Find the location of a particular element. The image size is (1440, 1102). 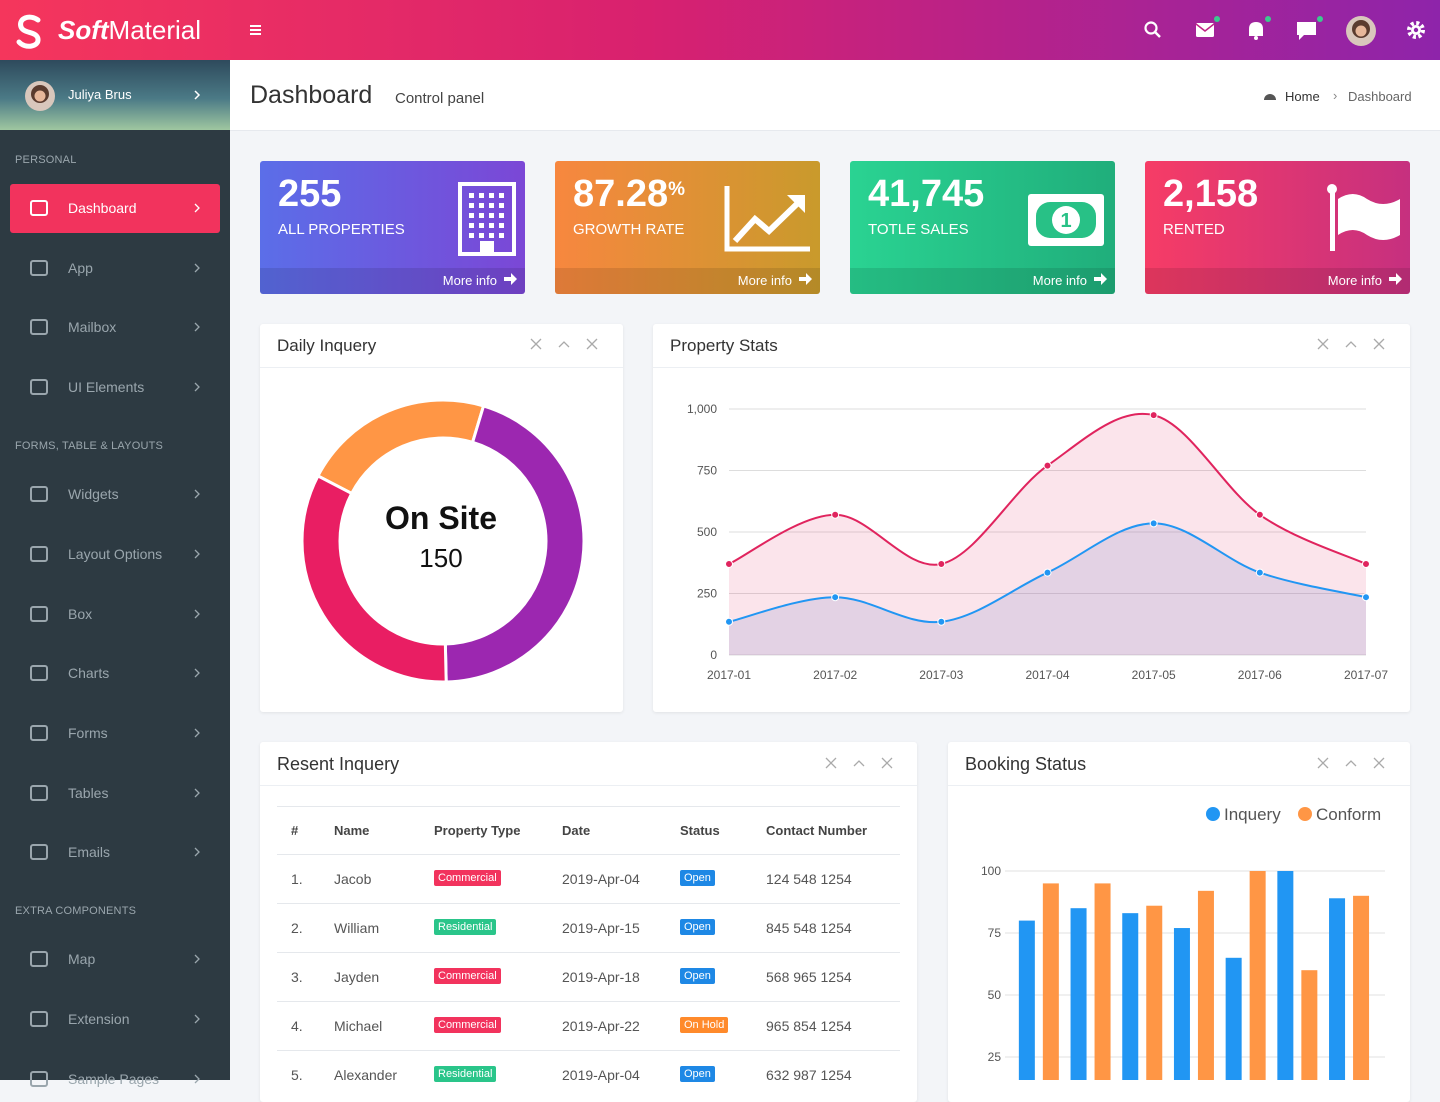

stat-card: 255 ALL PROPERTIES More info is located at coordinates (392, 227).